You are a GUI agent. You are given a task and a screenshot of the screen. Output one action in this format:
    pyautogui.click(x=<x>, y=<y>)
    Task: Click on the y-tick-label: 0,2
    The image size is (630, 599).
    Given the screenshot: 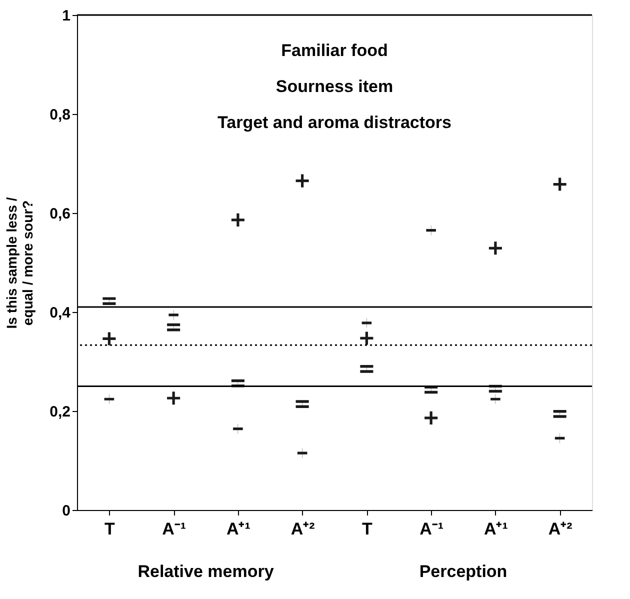 What is the action you would take?
    pyautogui.click(x=60, y=412)
    